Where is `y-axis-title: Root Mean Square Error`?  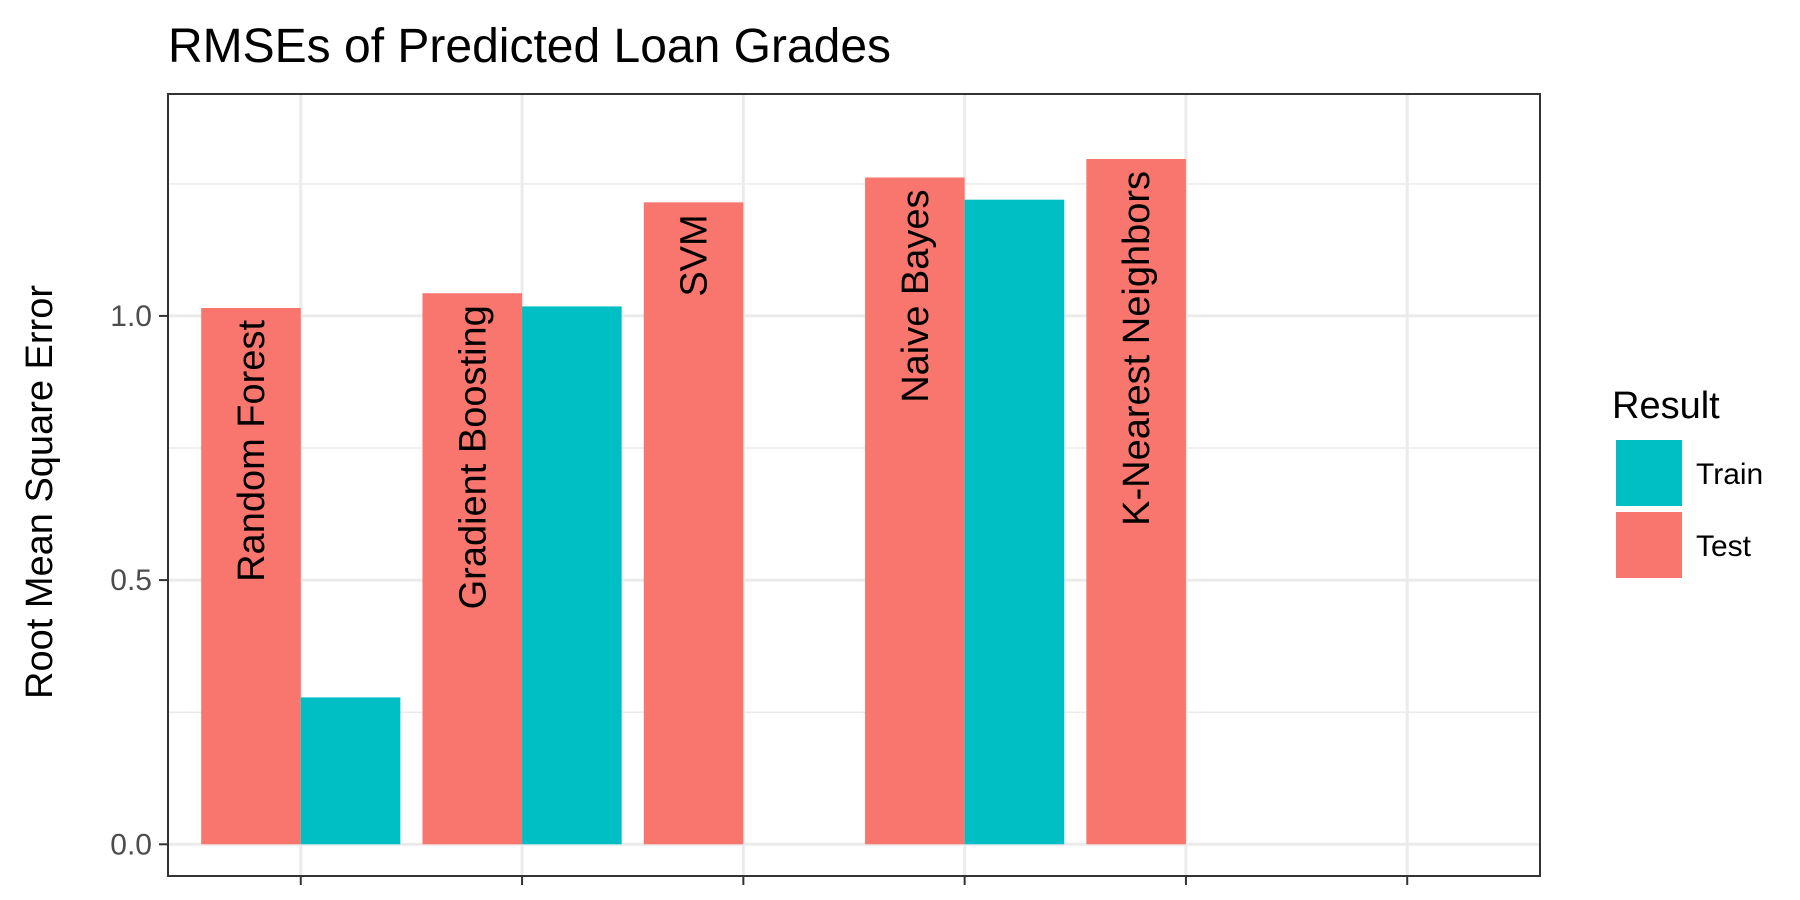
y-axis-title: Root Mean Square Error is located at coordinates (40, 492).